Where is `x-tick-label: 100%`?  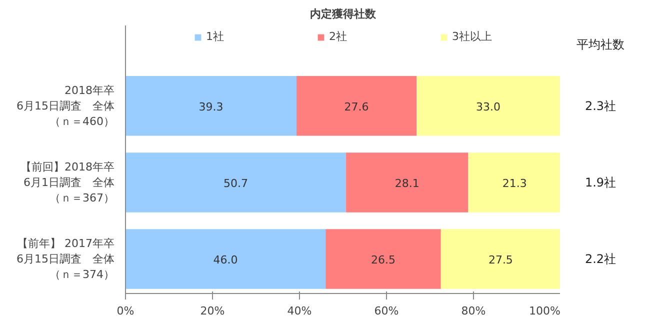
x-tick-label: 100% is located at coordinates (545, 311).